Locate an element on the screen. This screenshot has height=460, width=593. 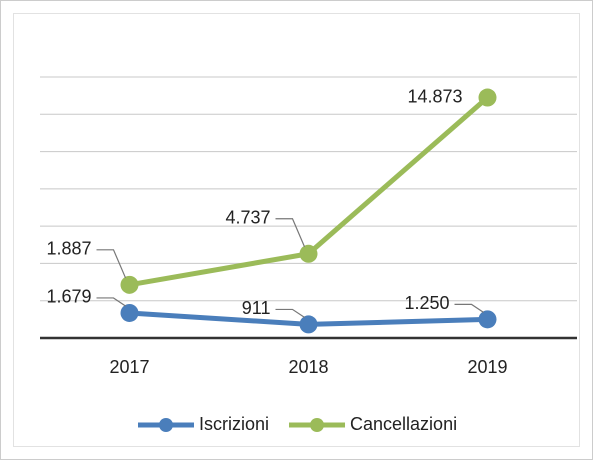
data-label: 911 is located at coordinates (256, 308).